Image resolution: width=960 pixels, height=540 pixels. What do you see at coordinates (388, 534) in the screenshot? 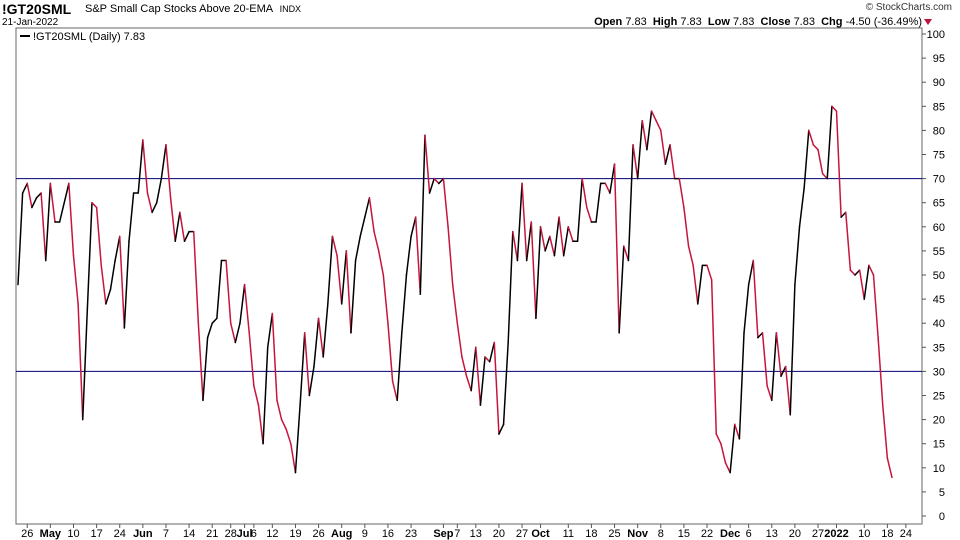
I see `x-tick-label: 16` at bounding box center [388, 534].